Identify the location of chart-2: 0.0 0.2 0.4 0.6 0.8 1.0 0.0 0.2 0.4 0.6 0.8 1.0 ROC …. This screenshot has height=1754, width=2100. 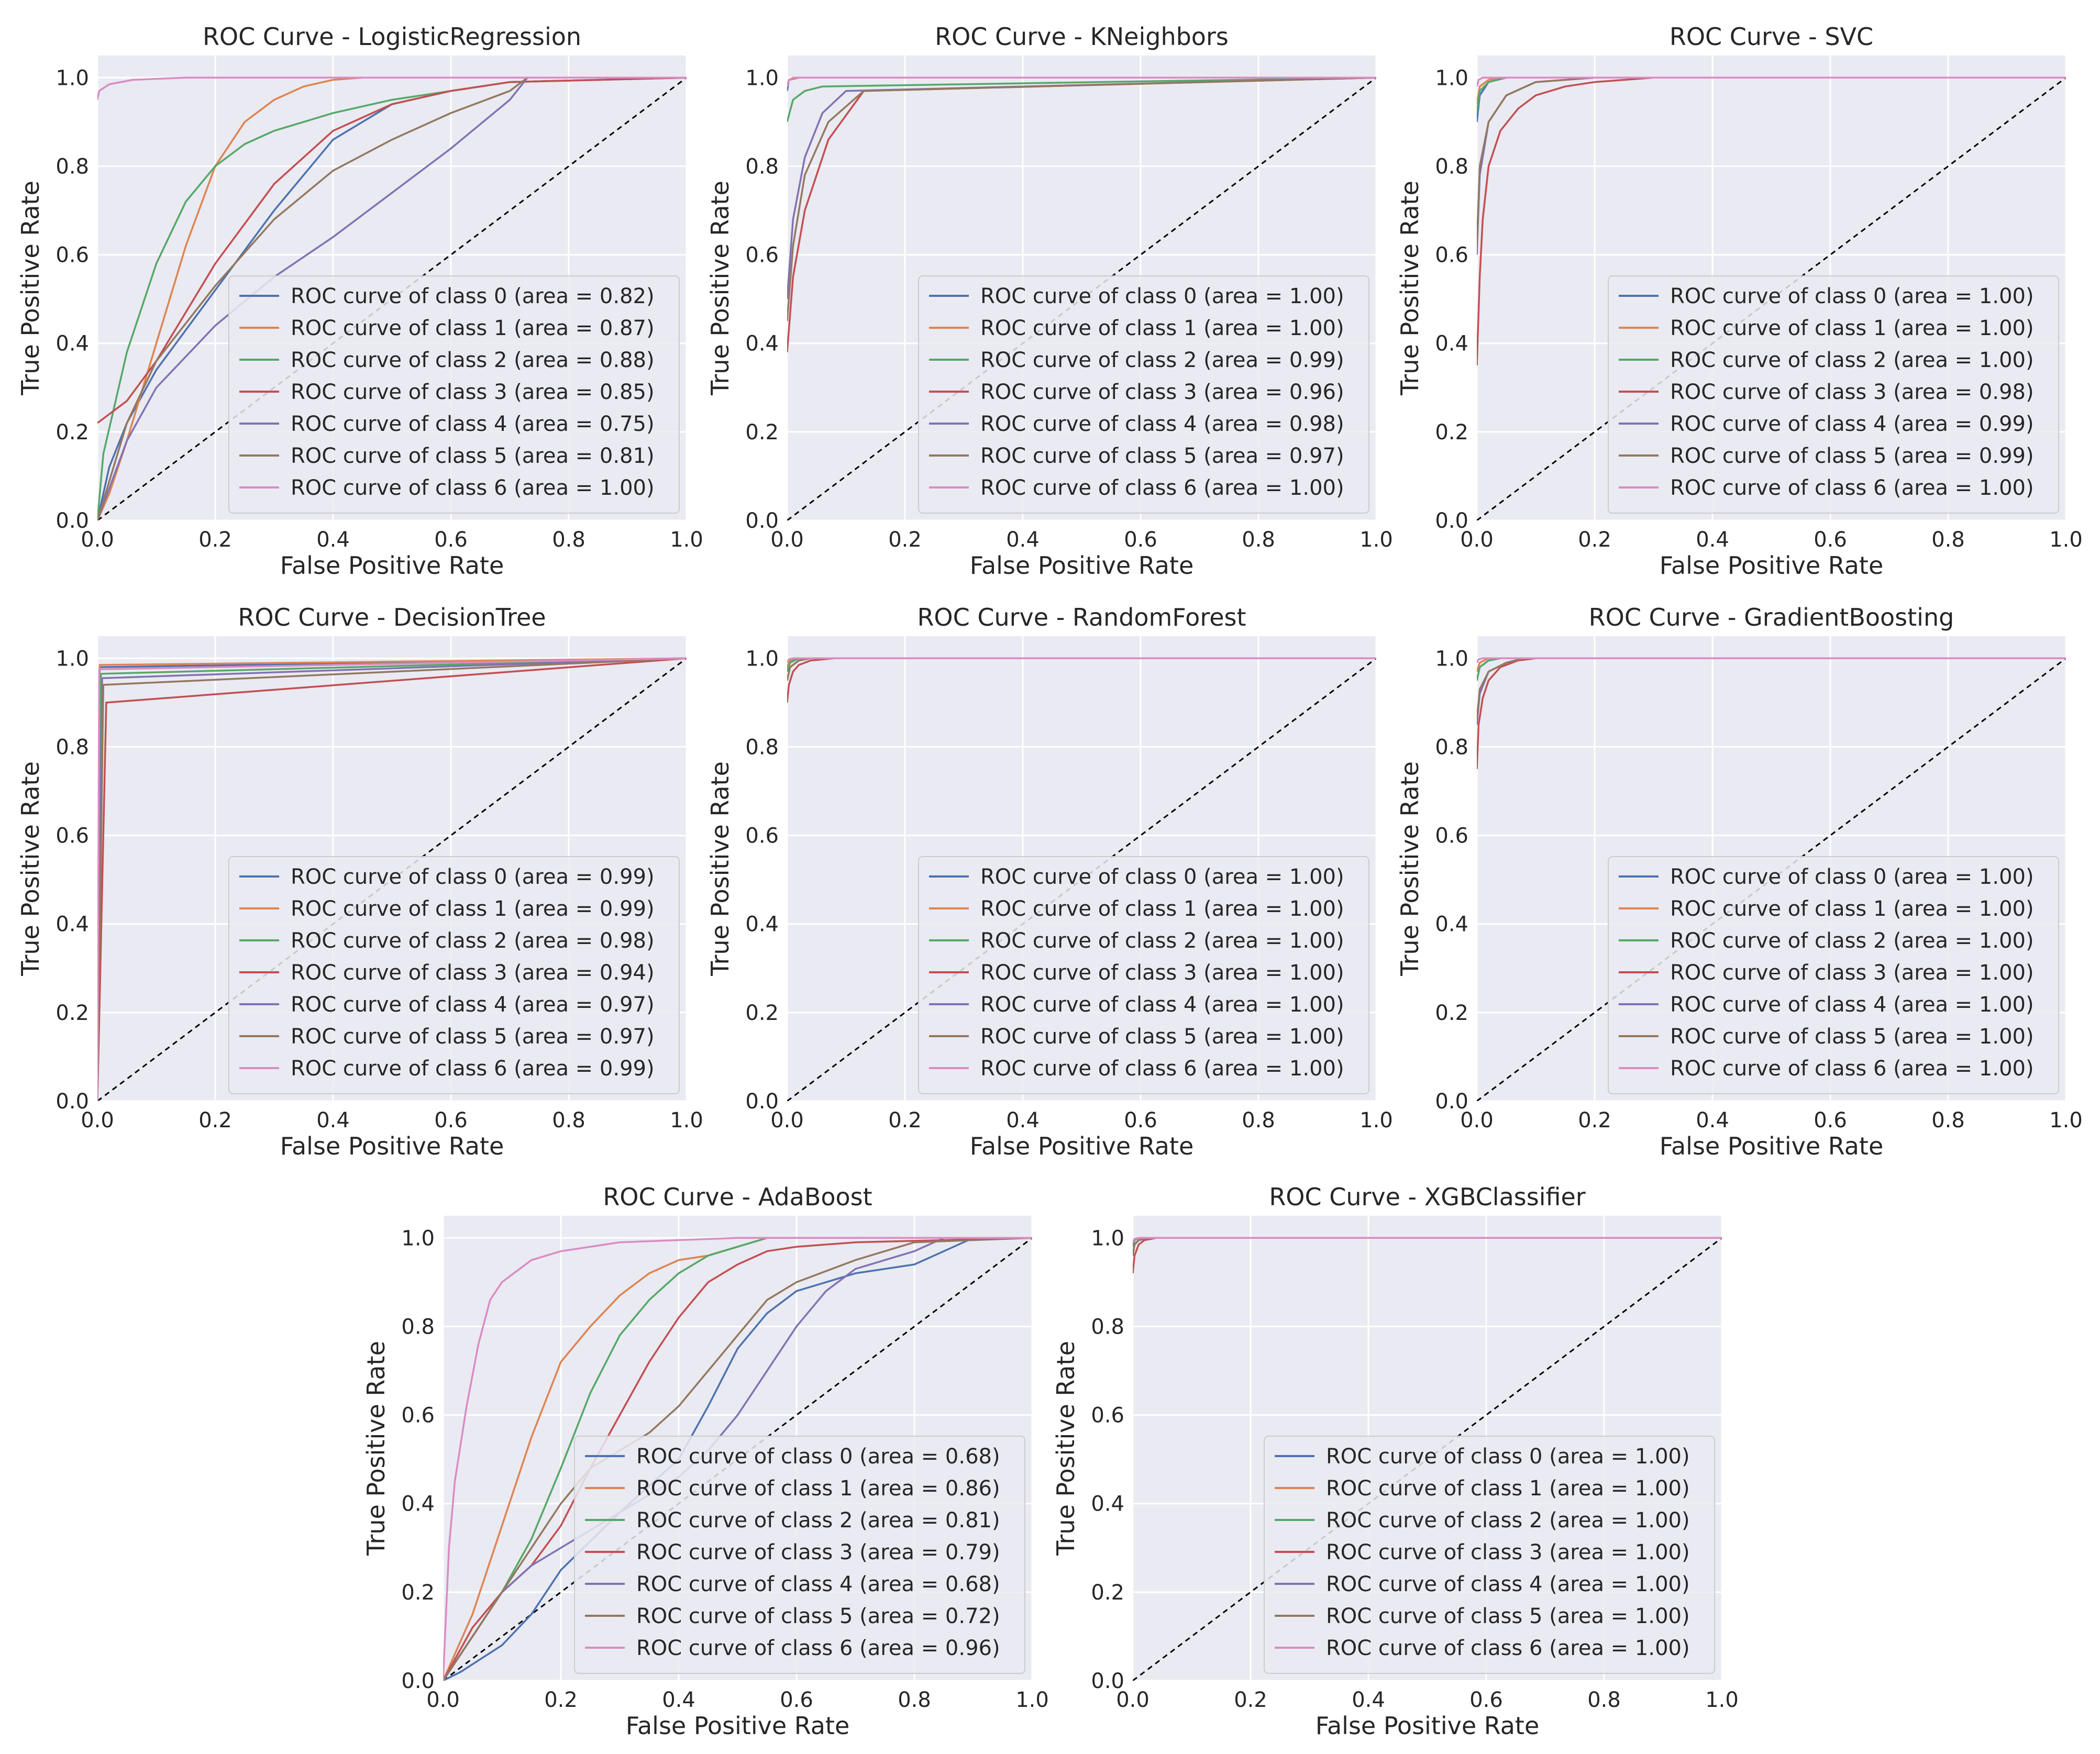
(1740, 301).